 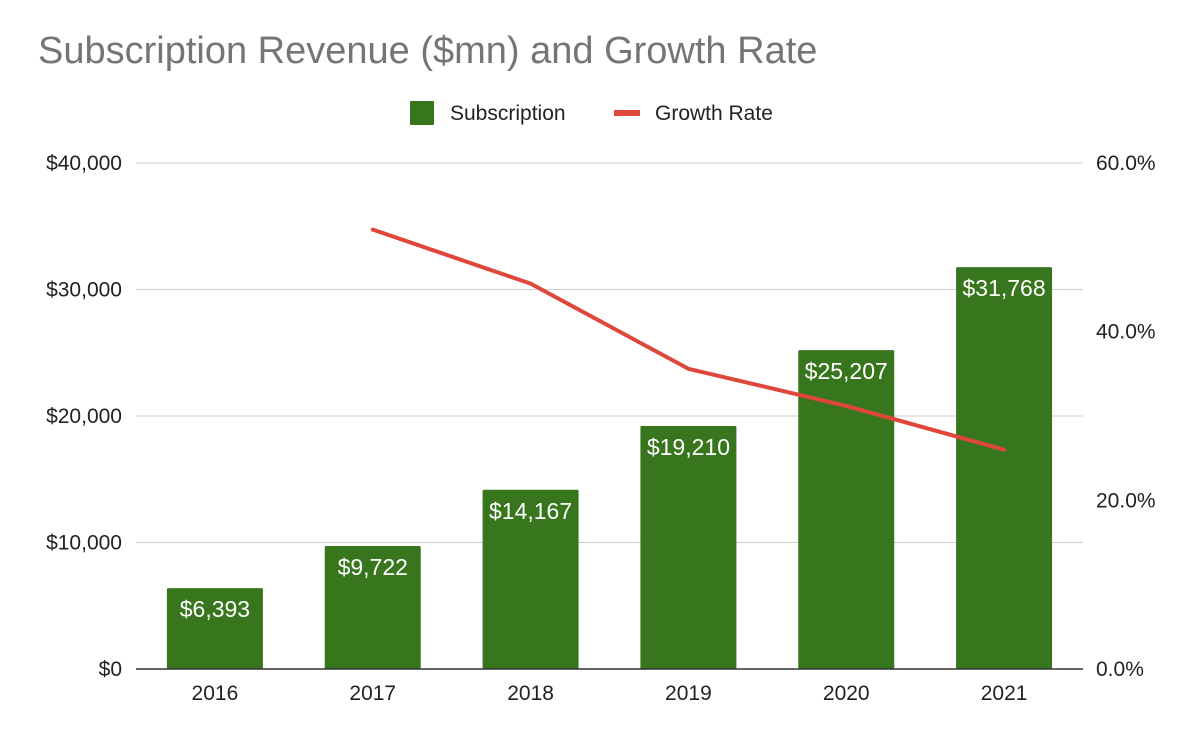 I want to click on y-left-tick-label: $40,000, so click(x=84, y=163).